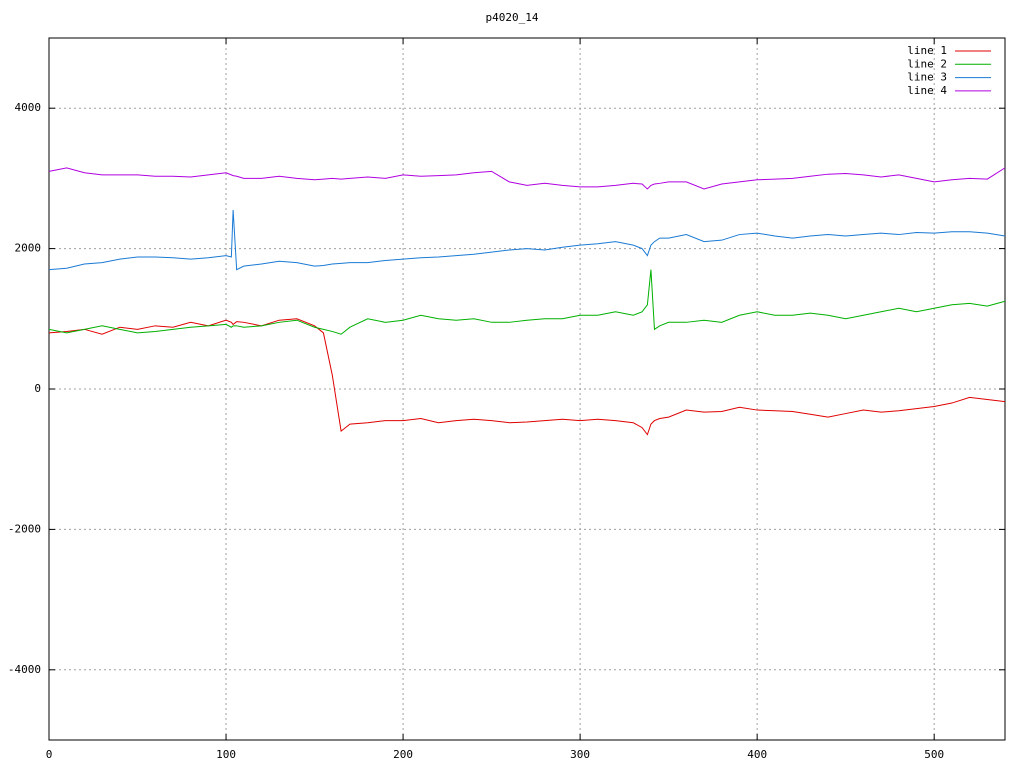 The image size is (1024, 768). I want to click on legend-label: line 2, so click(927, 63).